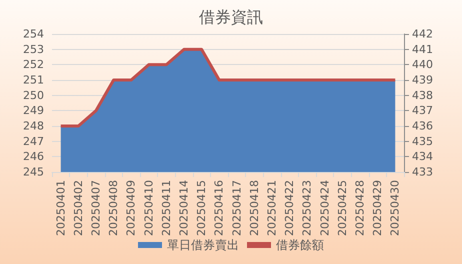  Describe the element at coordinates (422, 157) in the screenshot. I see `y2-tick-label: 434` at that location.